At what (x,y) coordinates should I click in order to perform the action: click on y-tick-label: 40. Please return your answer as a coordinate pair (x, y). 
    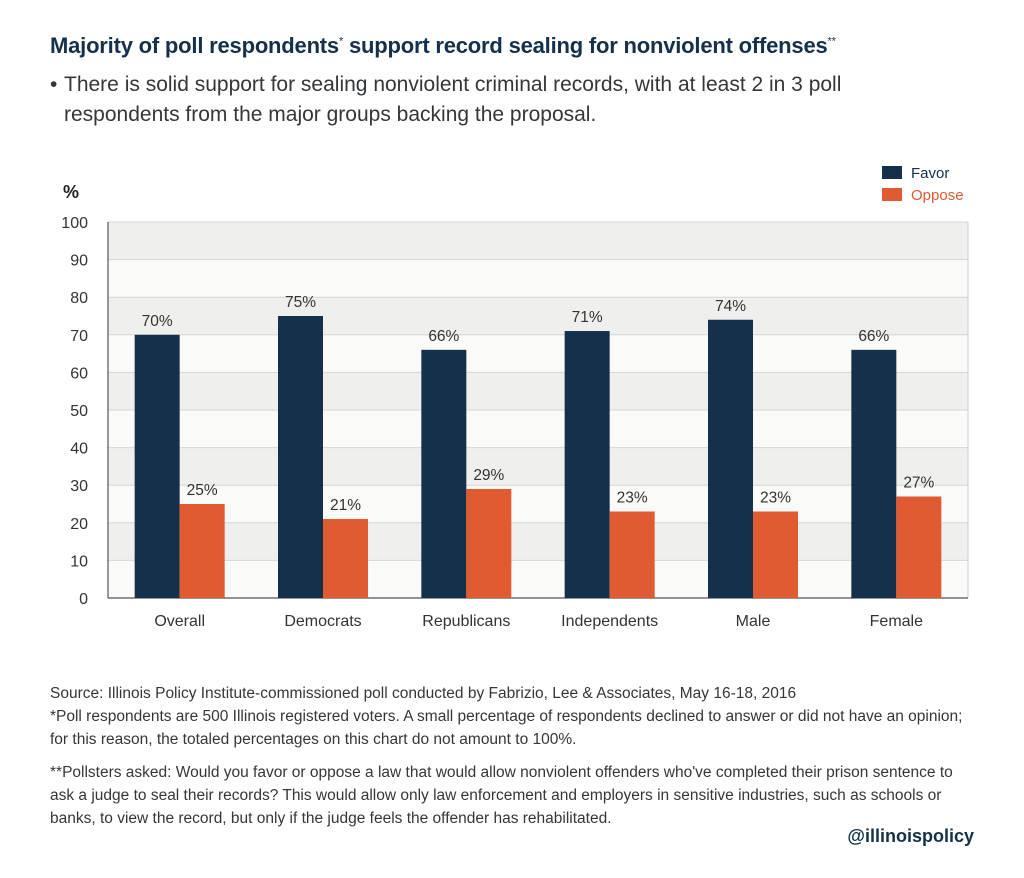
    Looking at the image, I should click on (79, 449).